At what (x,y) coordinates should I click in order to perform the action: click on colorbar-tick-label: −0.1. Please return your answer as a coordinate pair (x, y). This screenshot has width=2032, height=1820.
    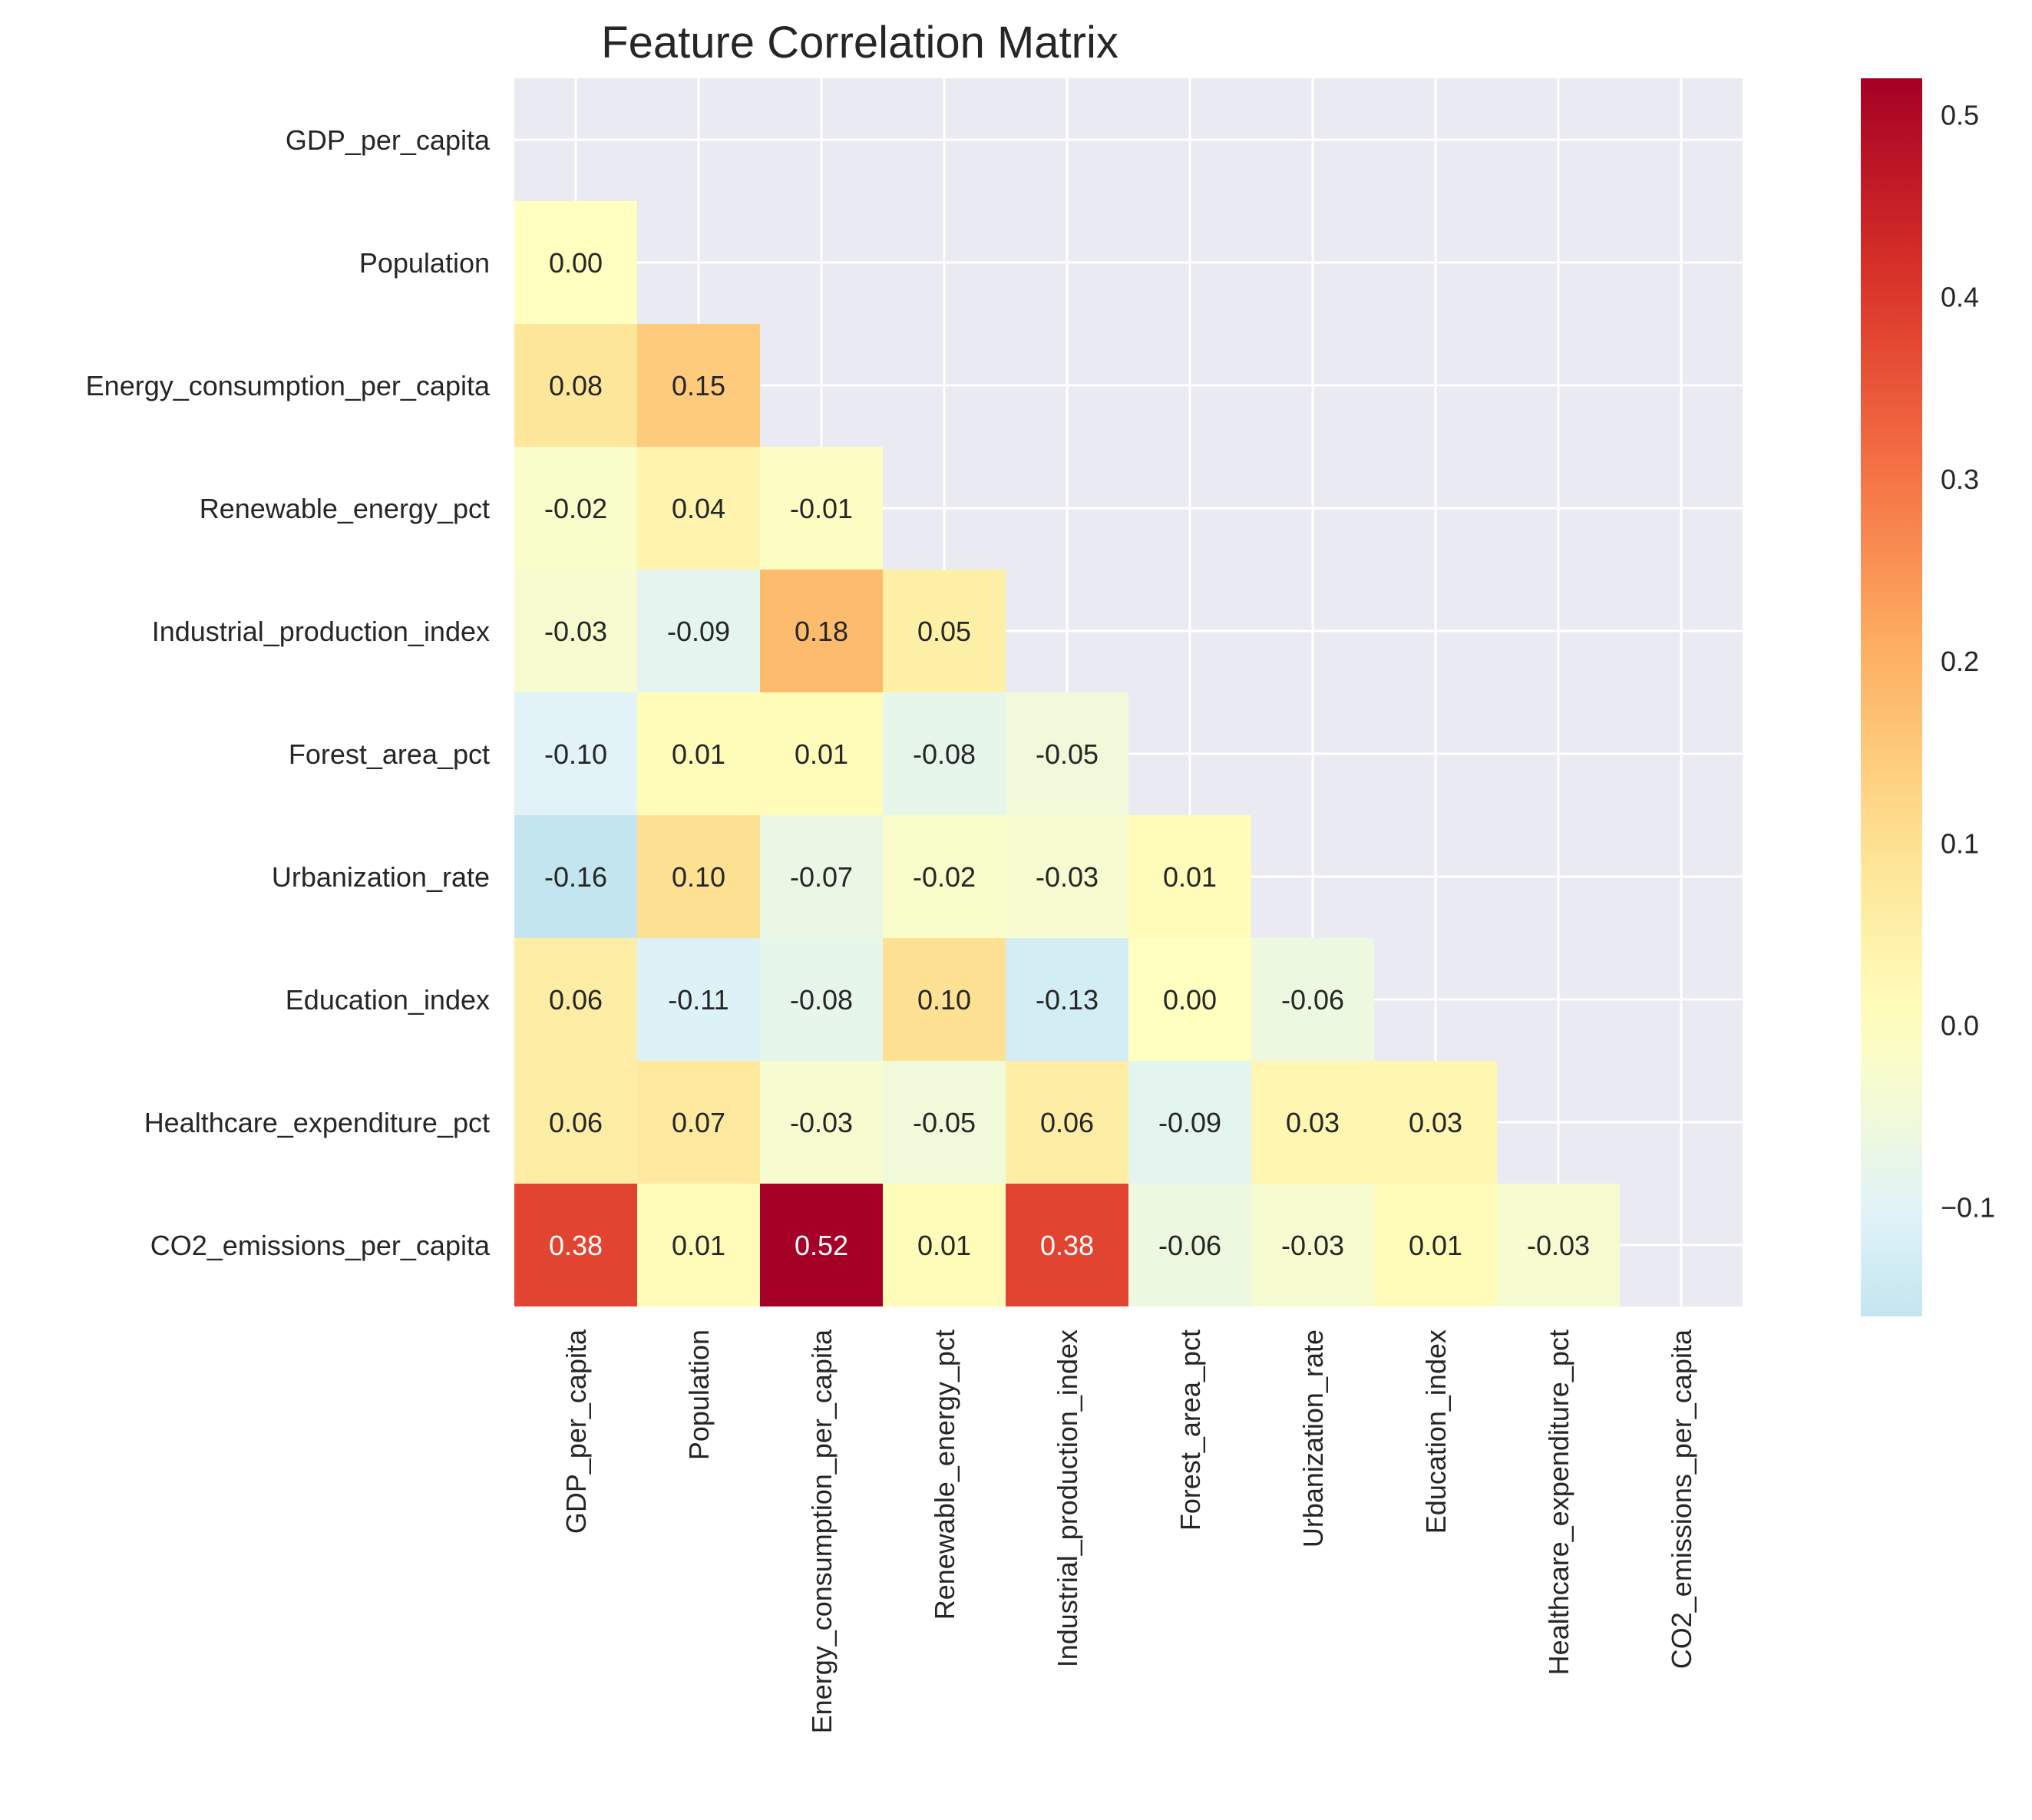
    Looking at the image, I should click on (1968, 1208).